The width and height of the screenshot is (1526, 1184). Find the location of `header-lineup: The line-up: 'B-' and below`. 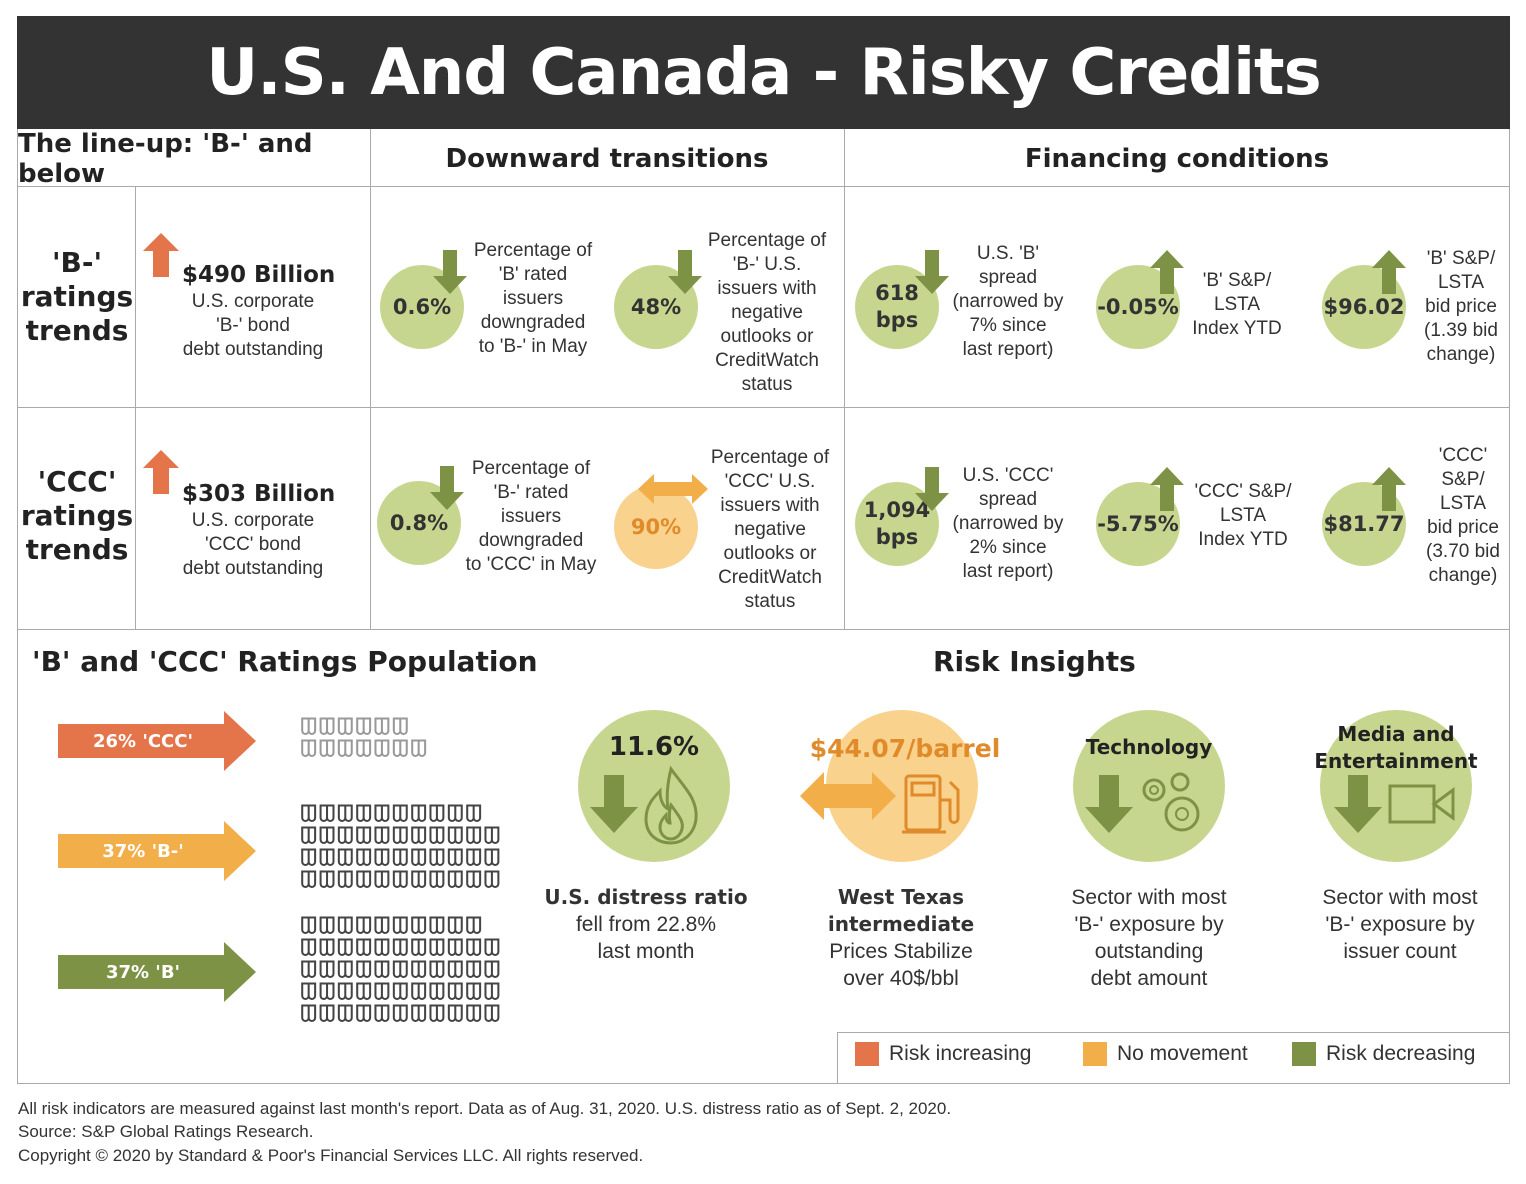

header-lineup: The line-up: 'B-' and below is located at coordinates (165, 158).